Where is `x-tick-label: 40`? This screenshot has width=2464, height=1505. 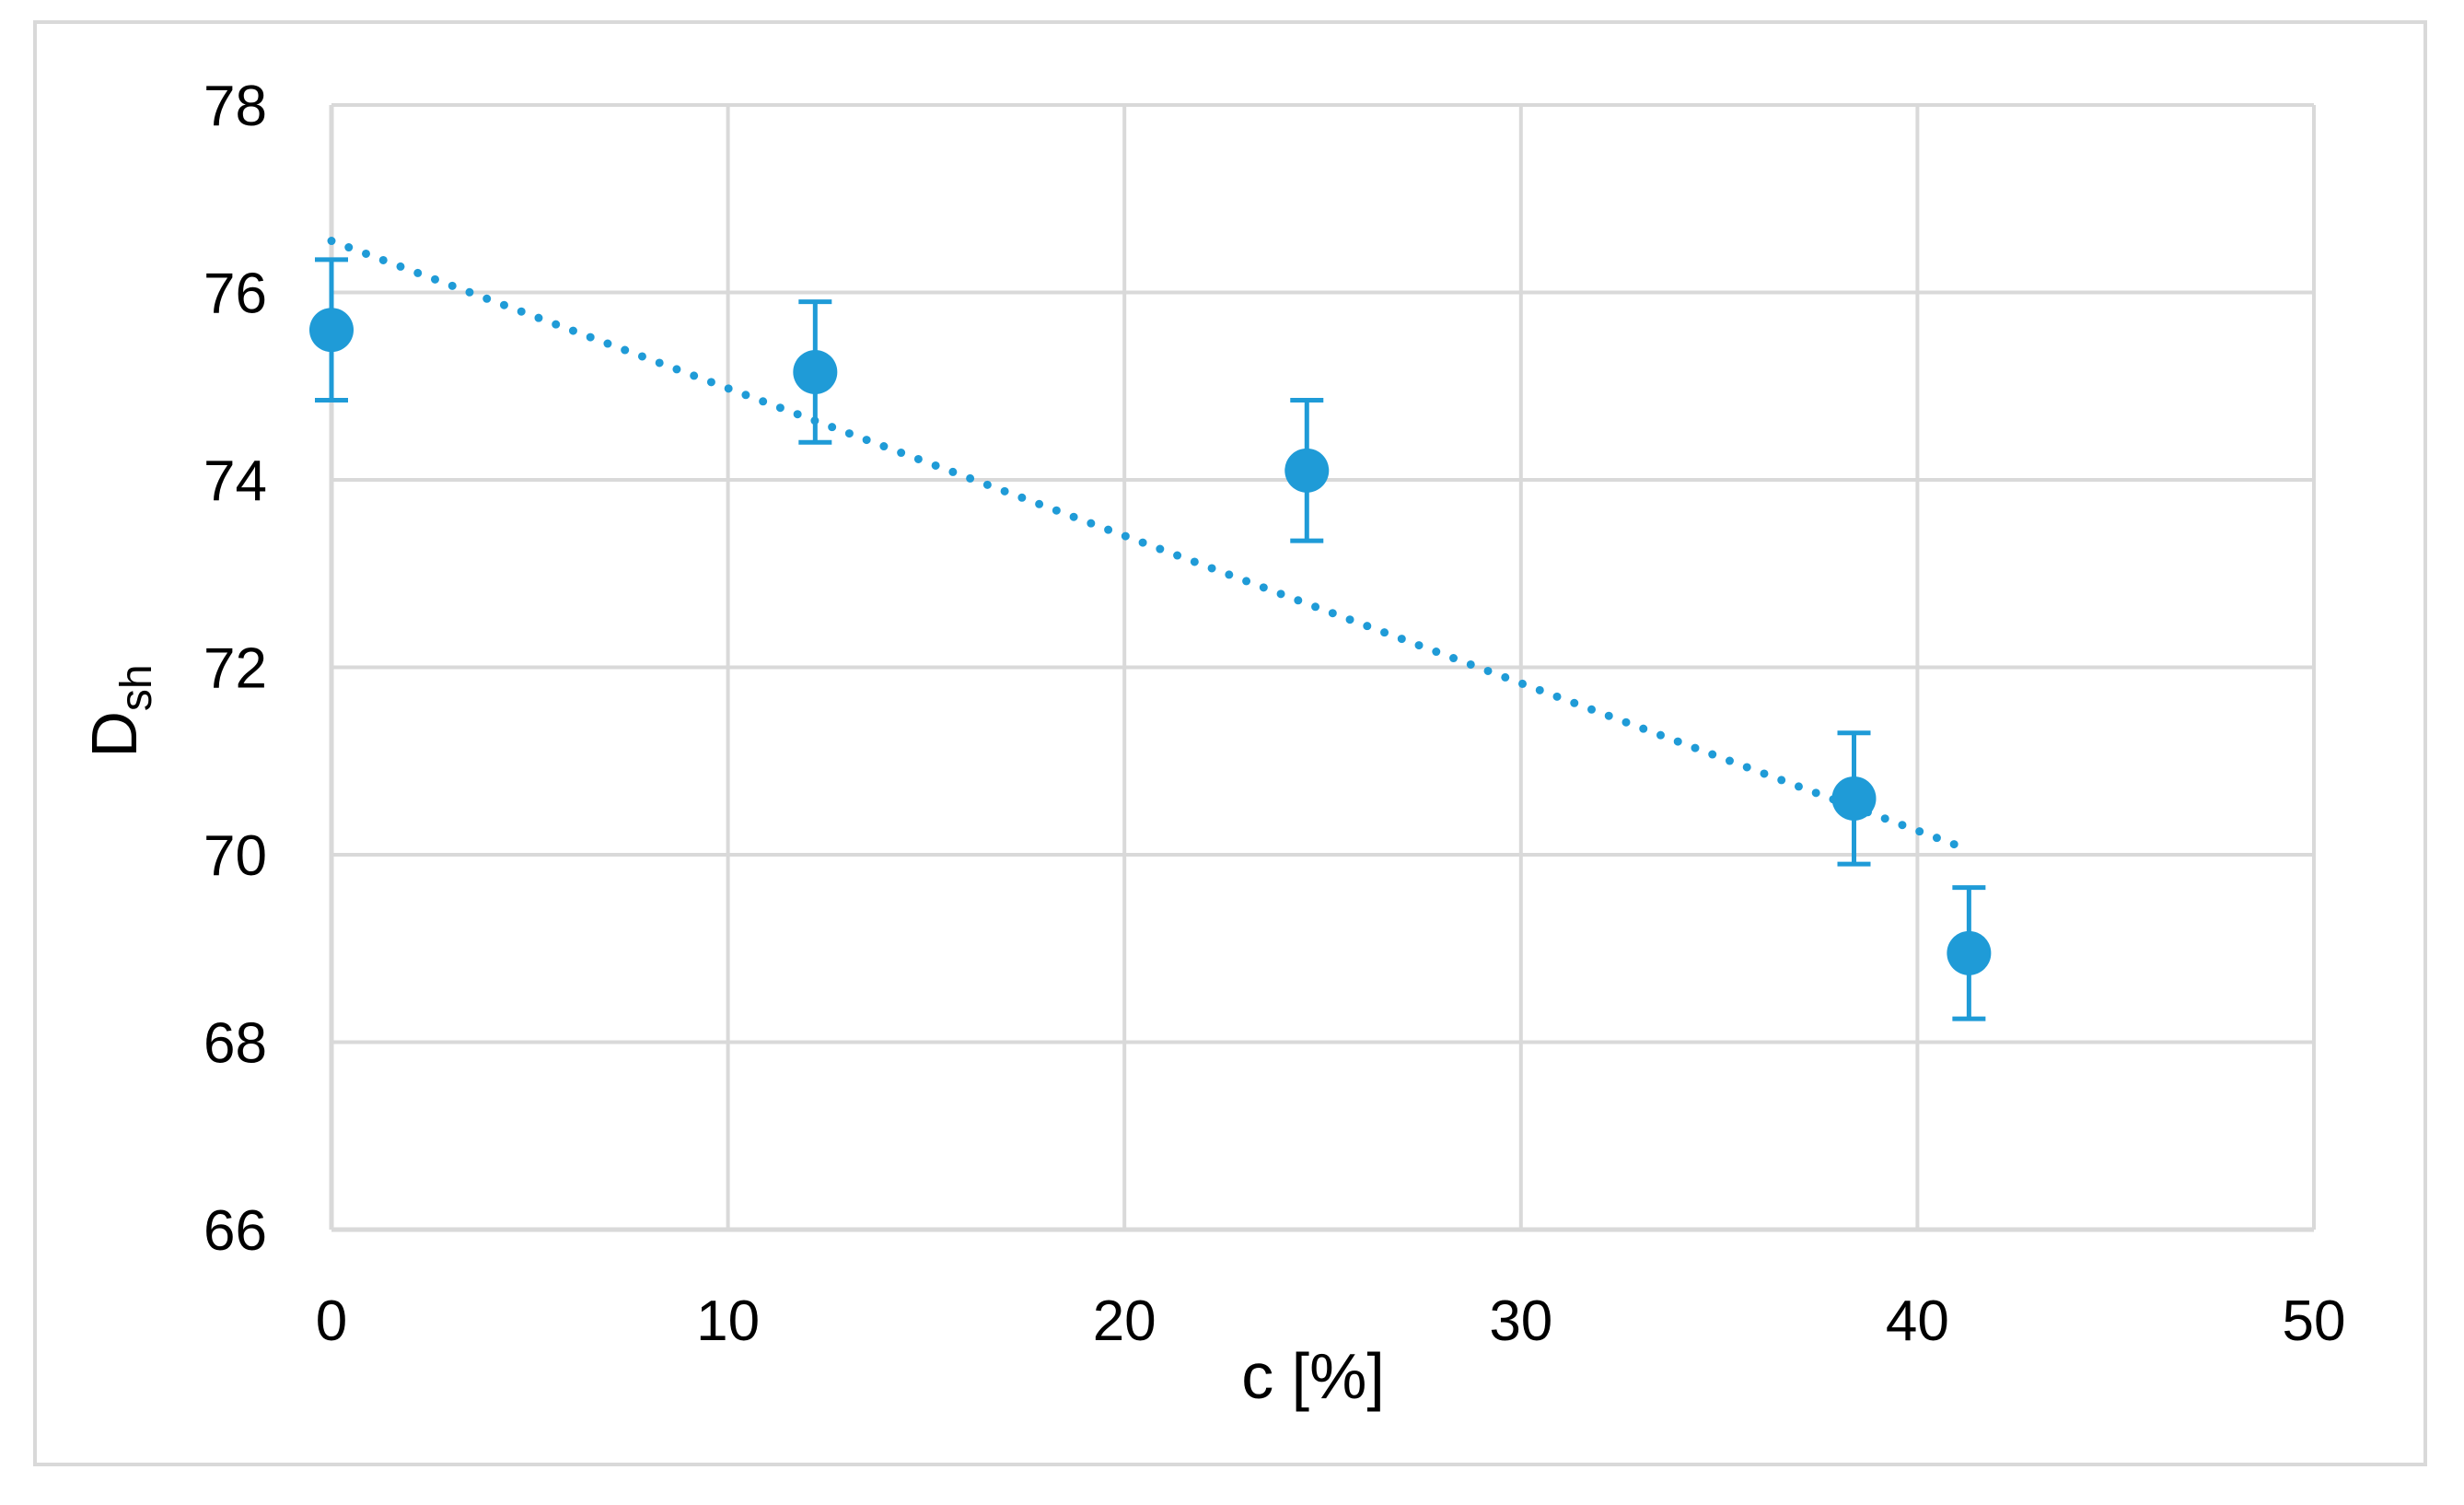
x-tick-label: 40 is located at coordinates (1918, 1321).